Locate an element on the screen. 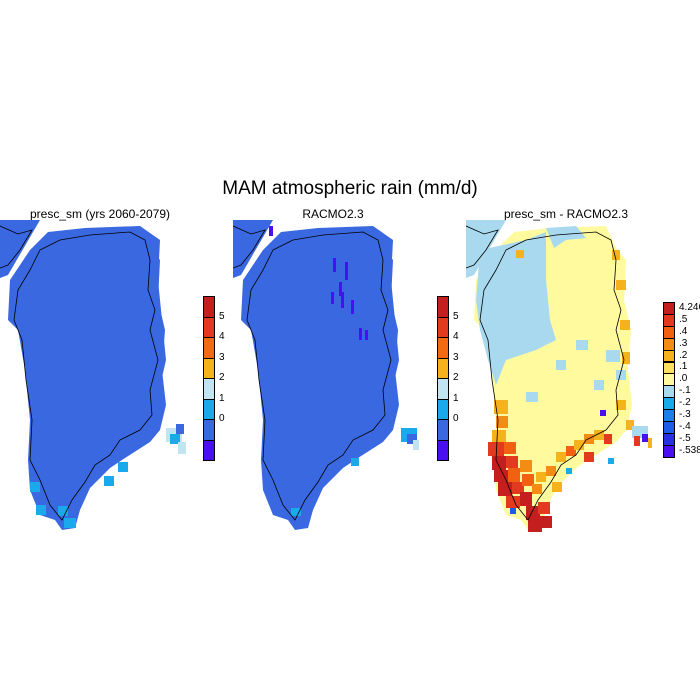 The image size is (700, 700). colorbar-tick-label: -.2 is located at coordinates (685, 403).